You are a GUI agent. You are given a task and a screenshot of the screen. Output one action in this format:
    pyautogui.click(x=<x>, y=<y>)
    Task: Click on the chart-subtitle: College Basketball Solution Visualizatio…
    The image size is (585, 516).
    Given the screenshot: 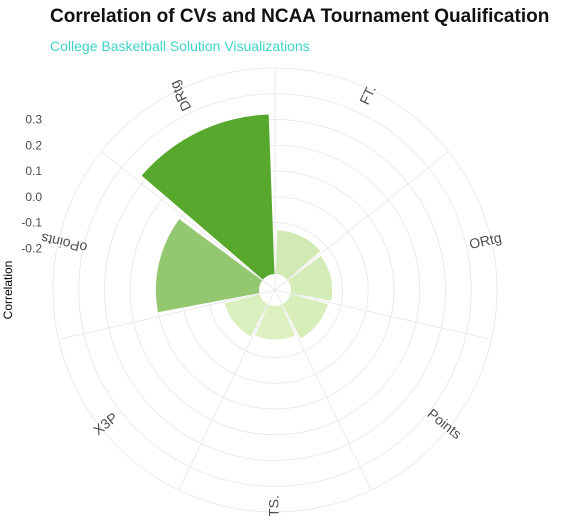 What is the action you would take?
    pyautogui.click(x=180, y=46)
    